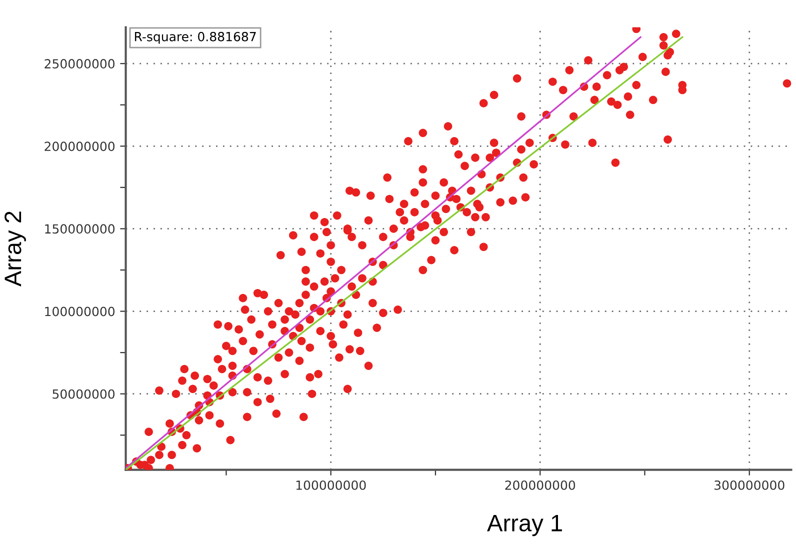  I want to click on x-tick-label: 100000000, so click(331, 485).